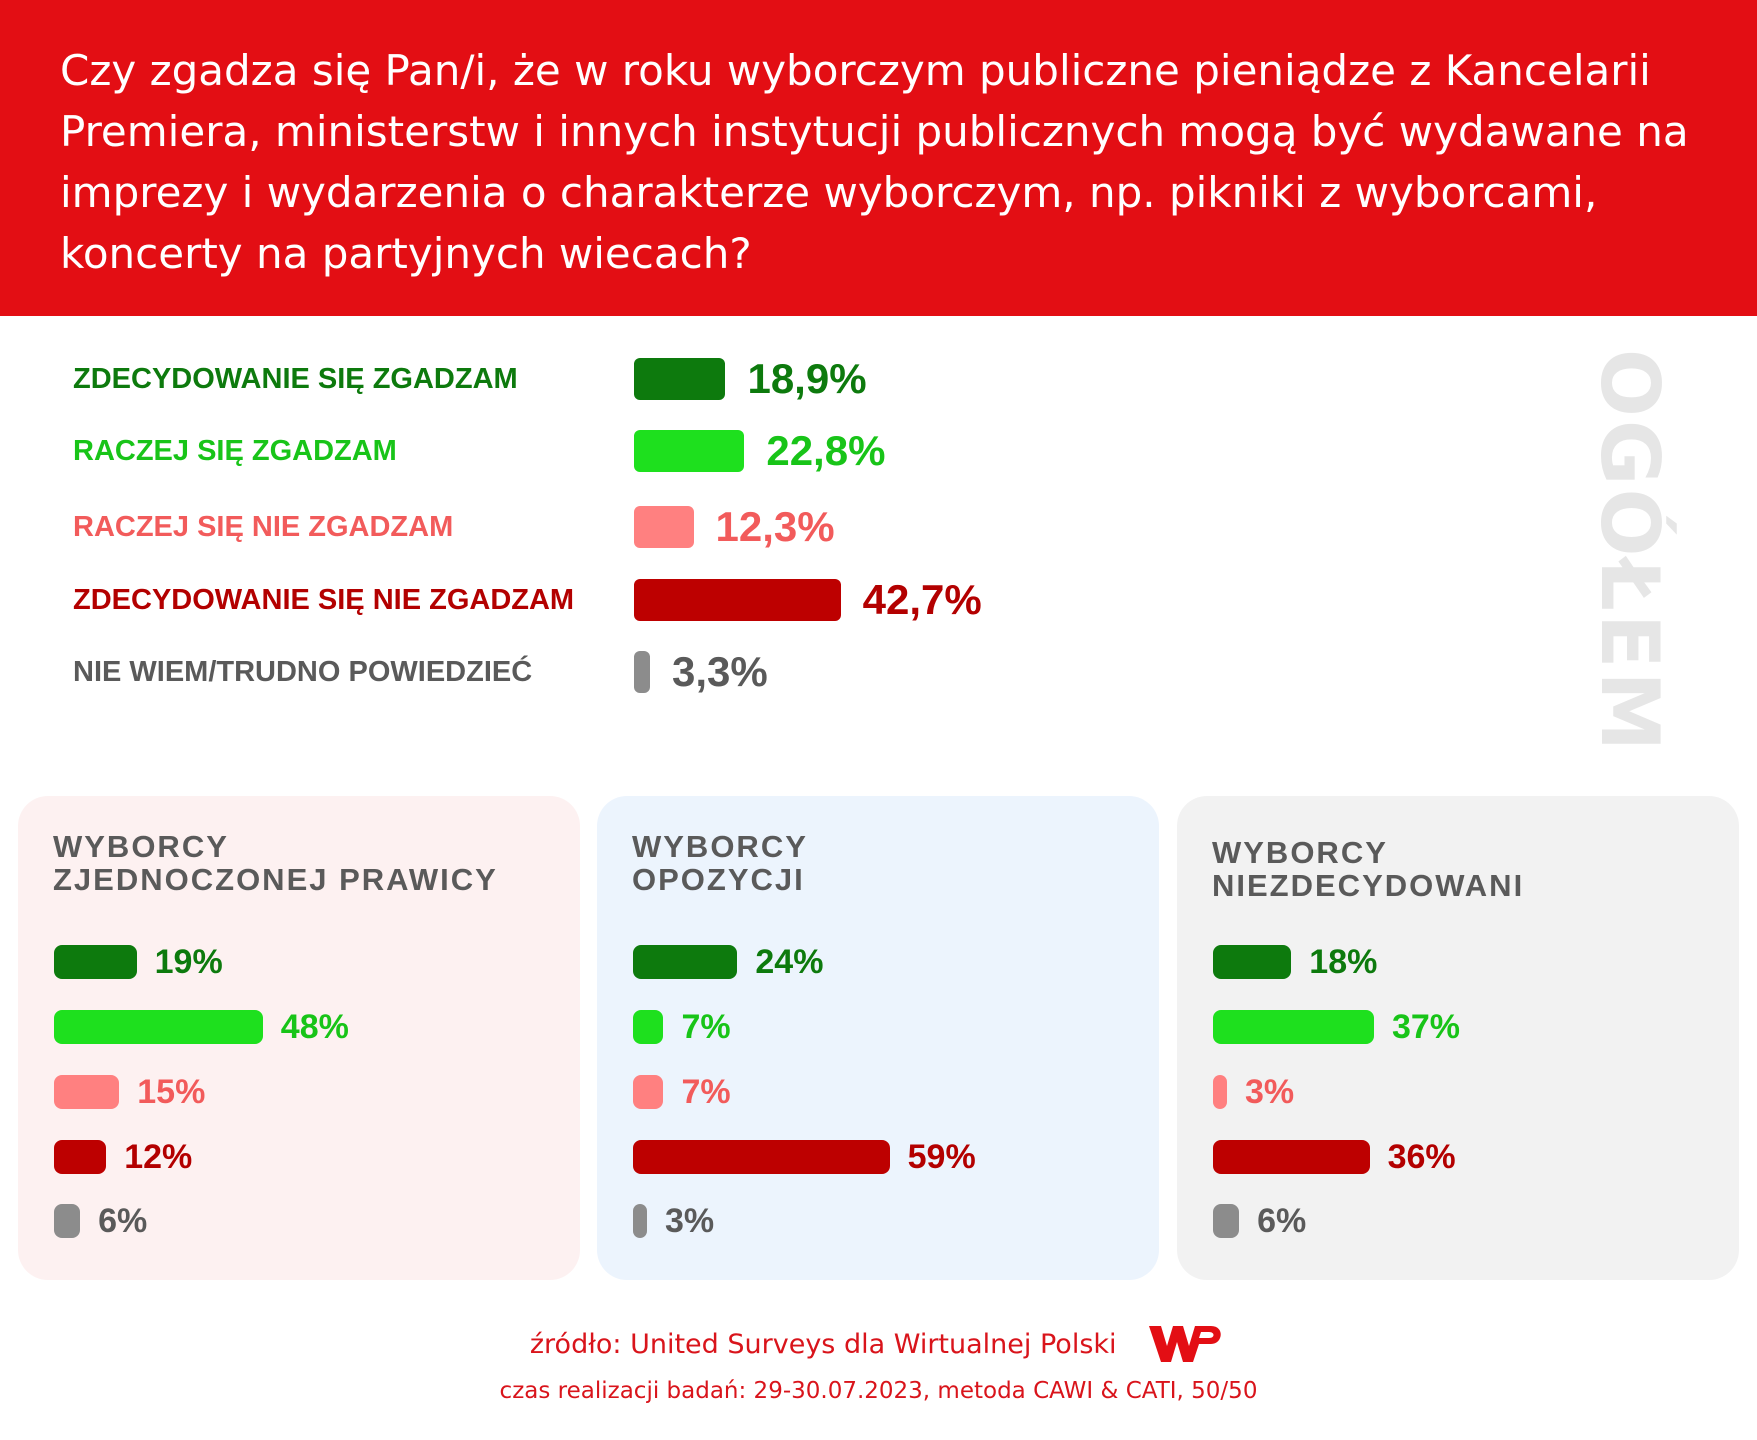 This screenshot has height=1440, width=1757. Describe the element at coordinates (941, 1157) in the screenshot. I see `value-label-strong-disagree: 59%` at that location.